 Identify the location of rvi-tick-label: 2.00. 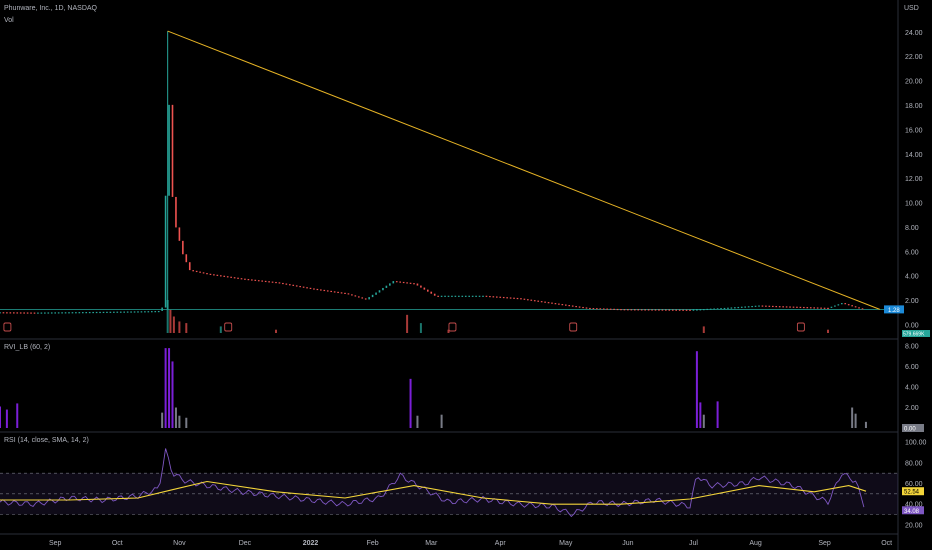
(912, 408).